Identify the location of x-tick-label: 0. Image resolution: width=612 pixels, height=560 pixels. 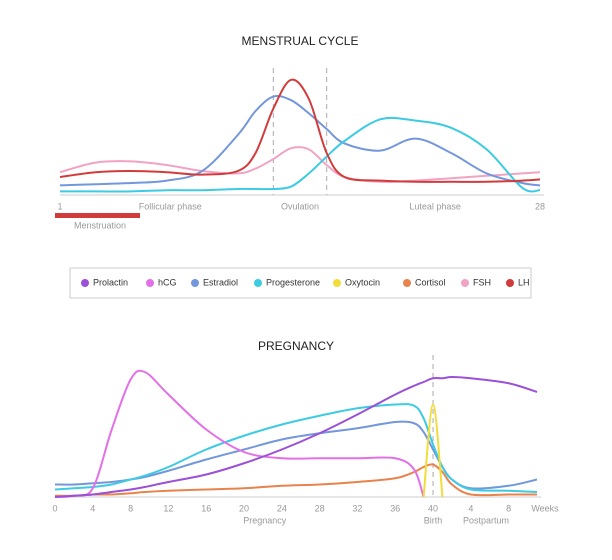
(54, 508).